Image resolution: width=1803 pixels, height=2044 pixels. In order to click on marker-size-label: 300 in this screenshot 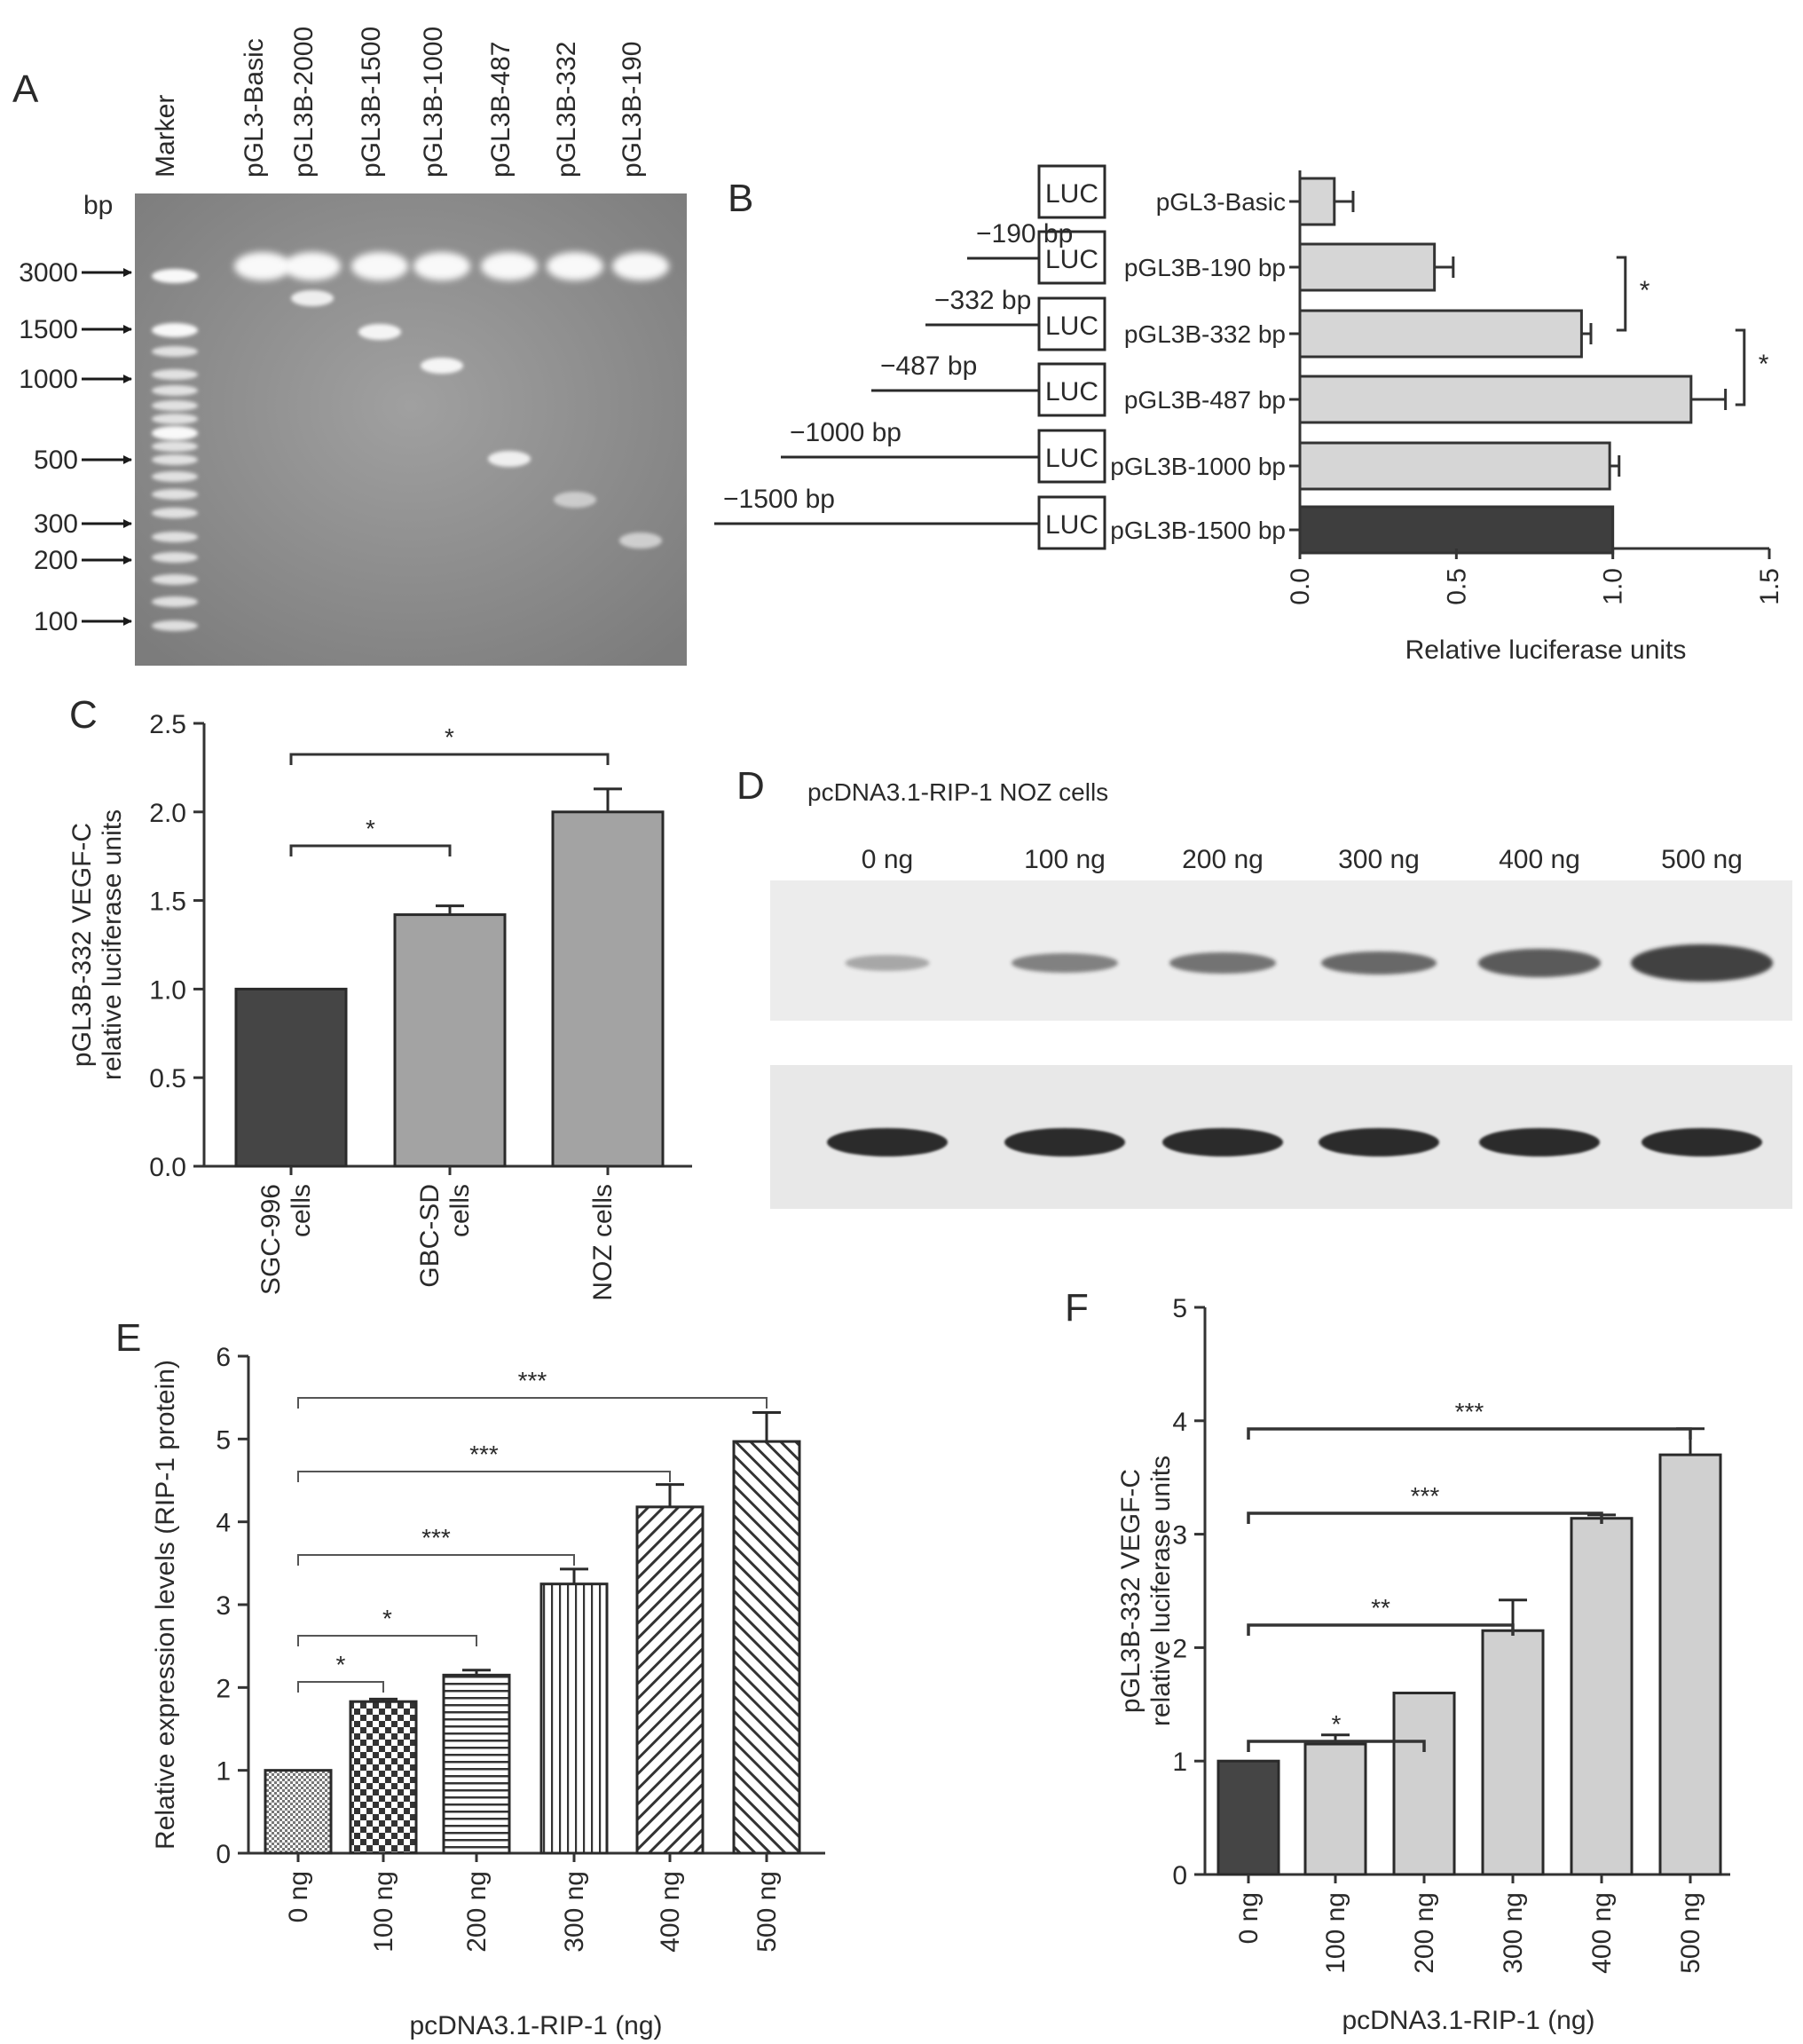, I will do `click(56, 524)`.